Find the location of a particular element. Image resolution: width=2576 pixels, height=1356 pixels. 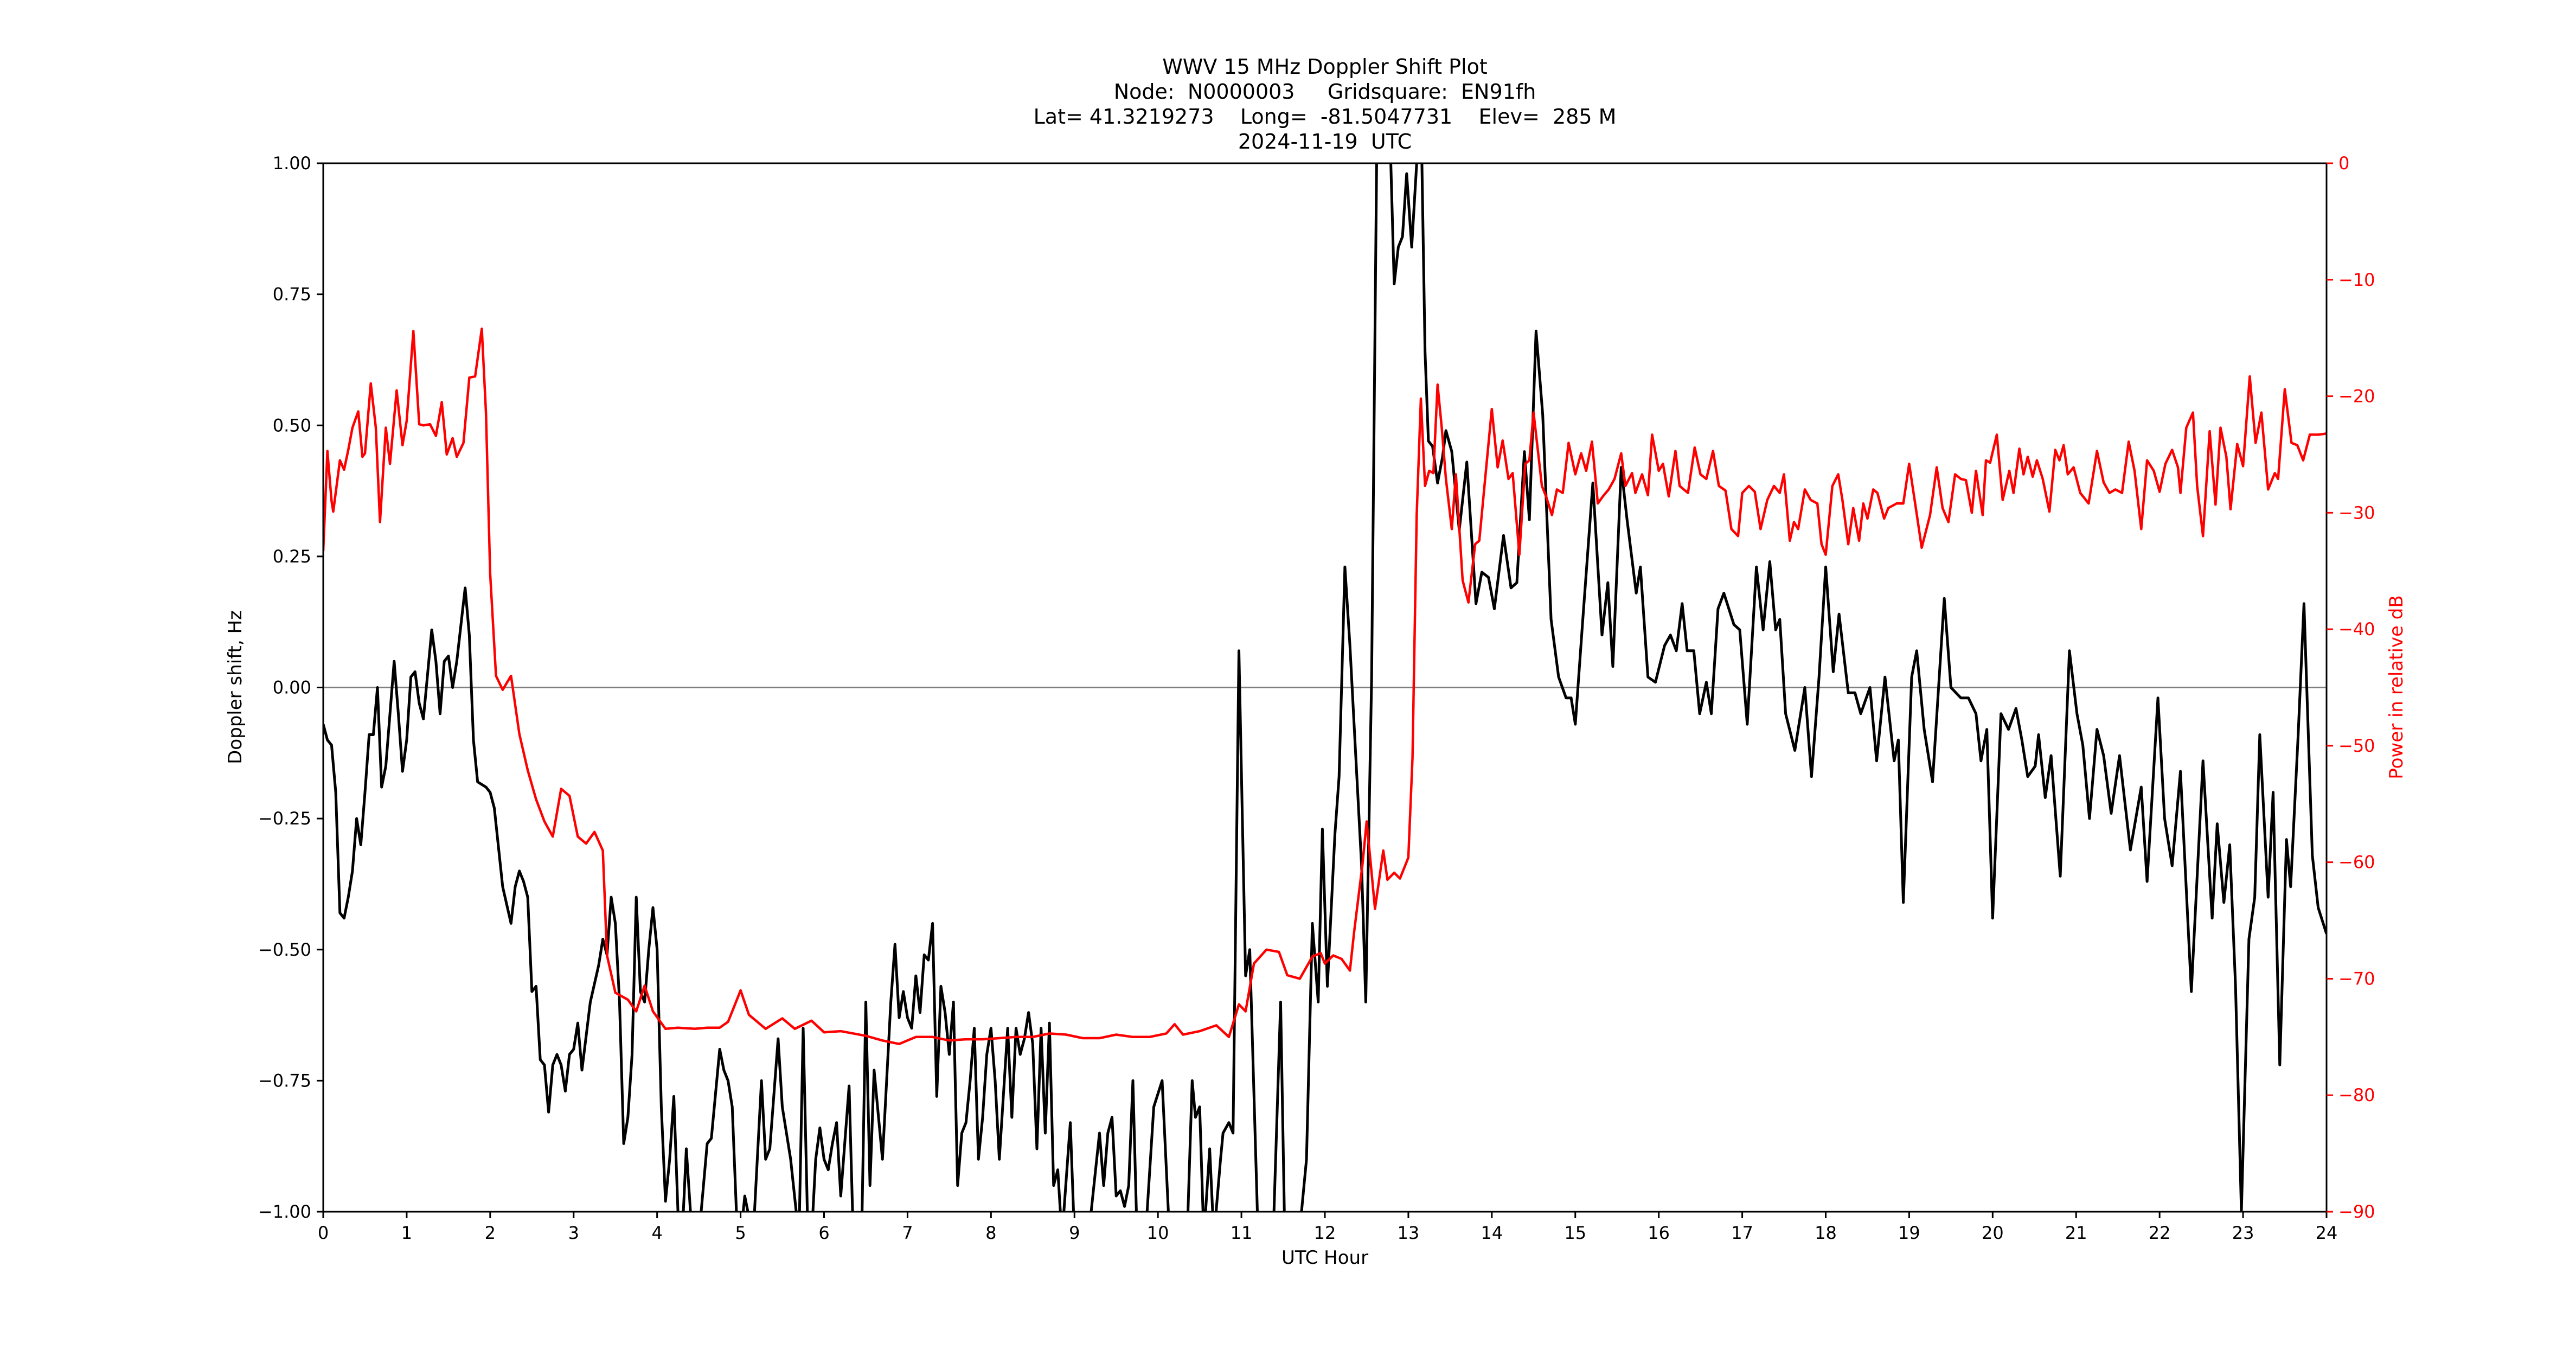

y-tick-label: 0.75 is located at coordinates (292, 294).